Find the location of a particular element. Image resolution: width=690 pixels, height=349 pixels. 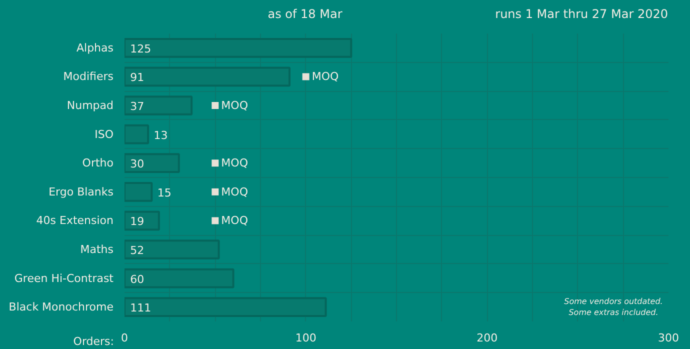

x-tick-label: 0 is located at coordinates (124, 338).